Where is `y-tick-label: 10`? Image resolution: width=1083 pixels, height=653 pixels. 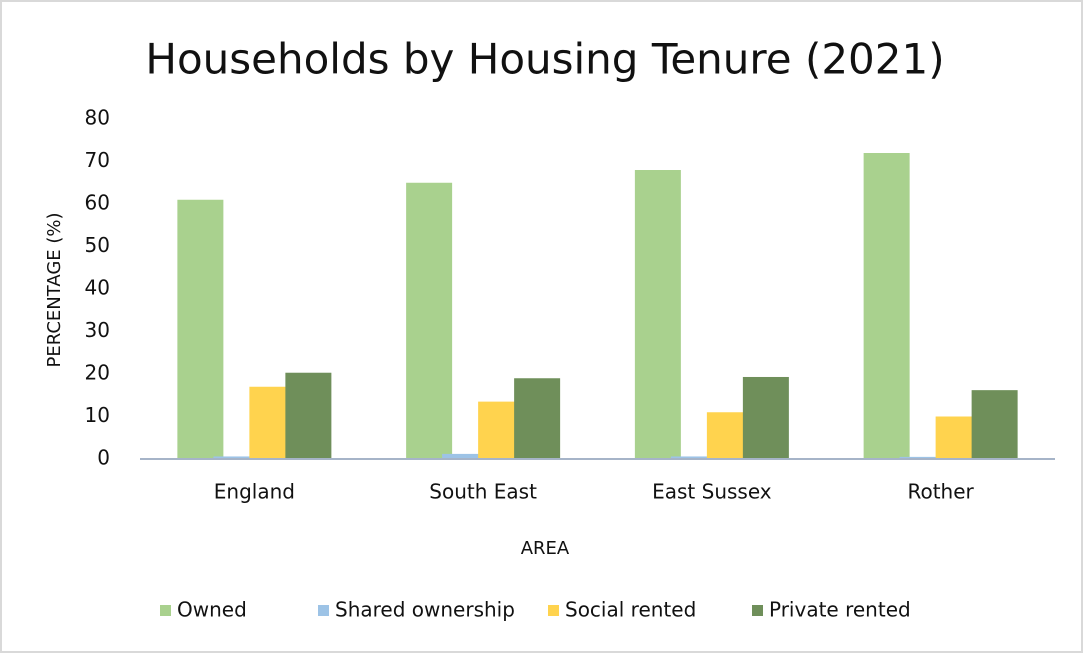
y-tick-label: 10 is located at coordinates (97, 415).